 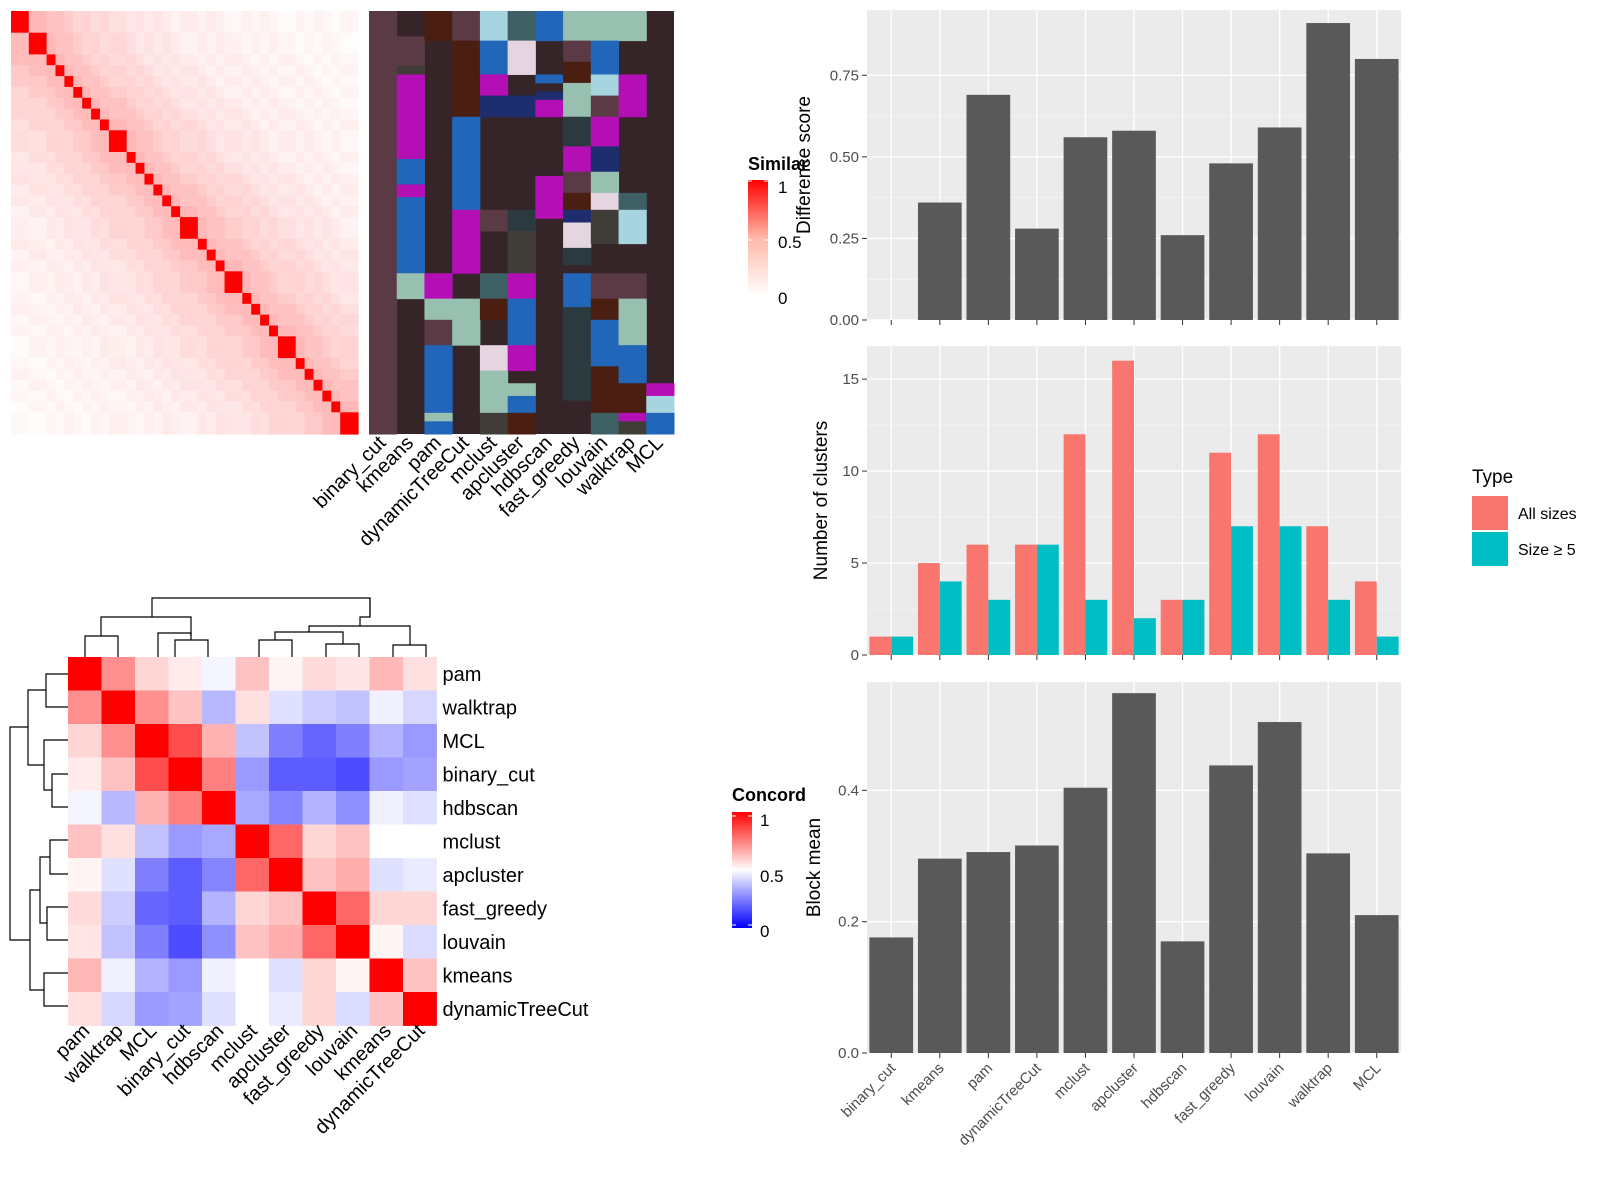 I want to click on row-label: mclust, so click(x=472, y=842).